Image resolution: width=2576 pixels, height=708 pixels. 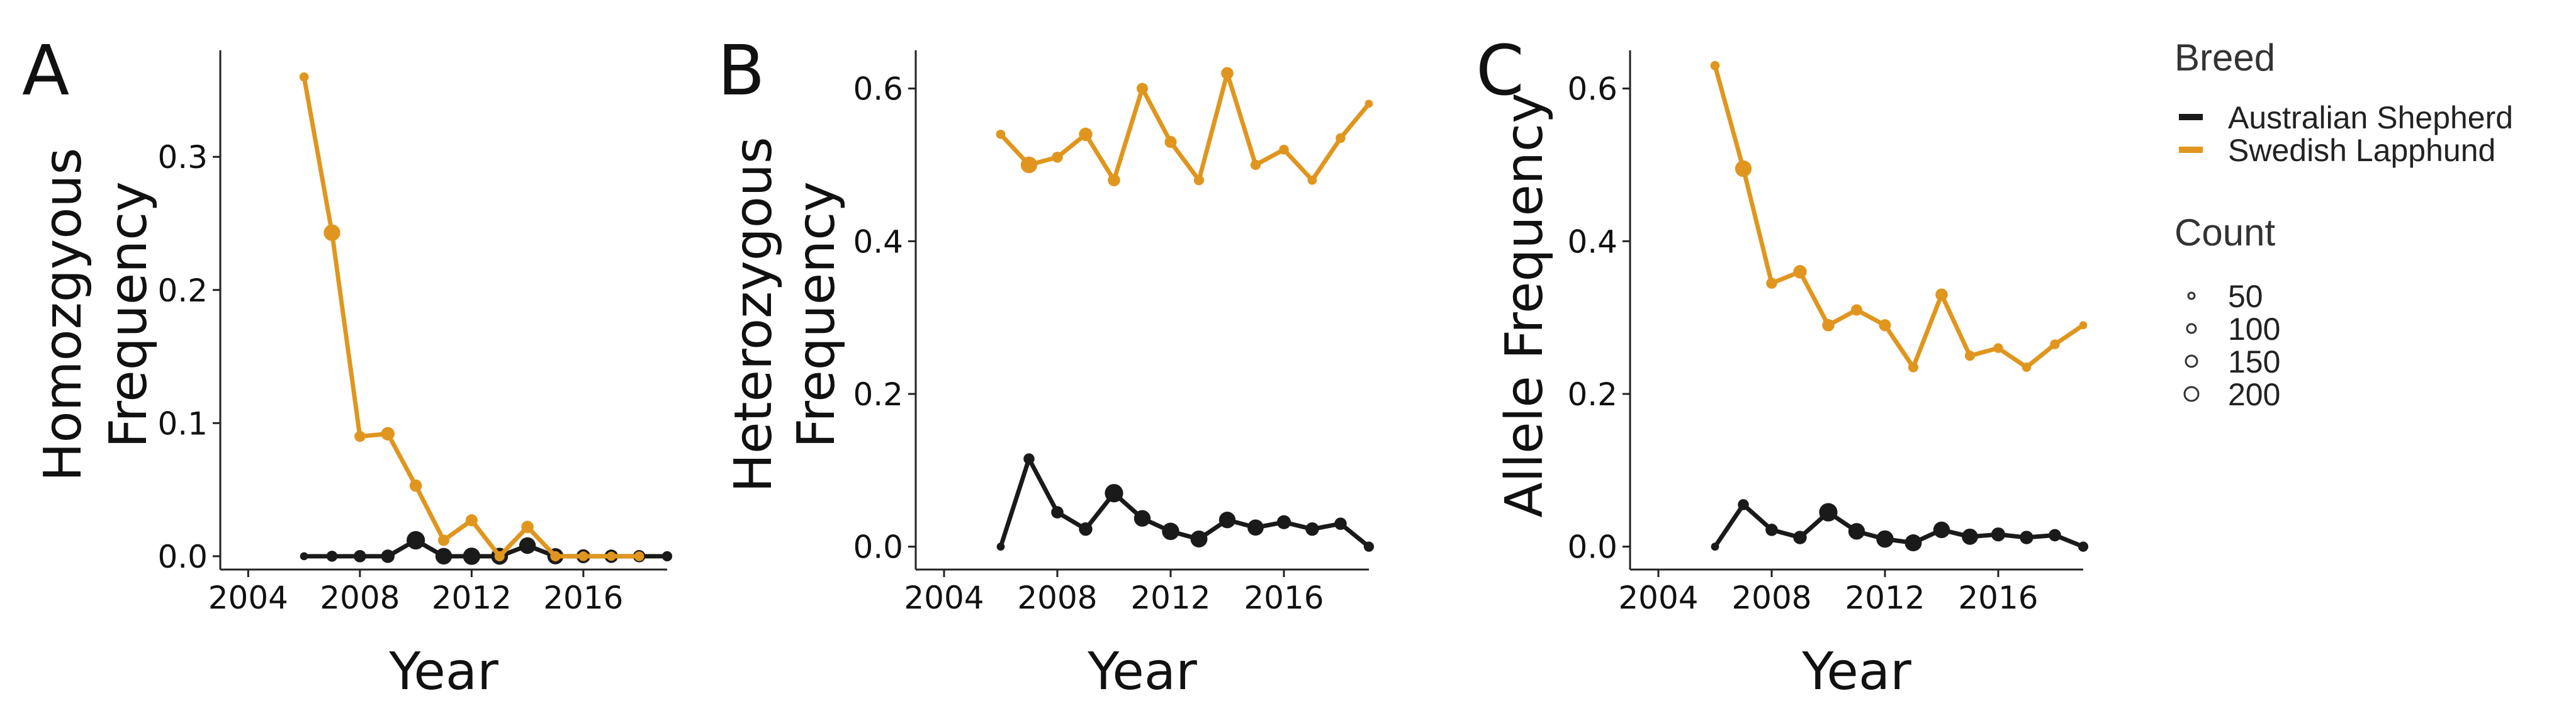 What do you see at coordinates (878, 89) in the screenshot?
I see `panel-b-ytick-label: 0.6` at bounding box center [878, 89].